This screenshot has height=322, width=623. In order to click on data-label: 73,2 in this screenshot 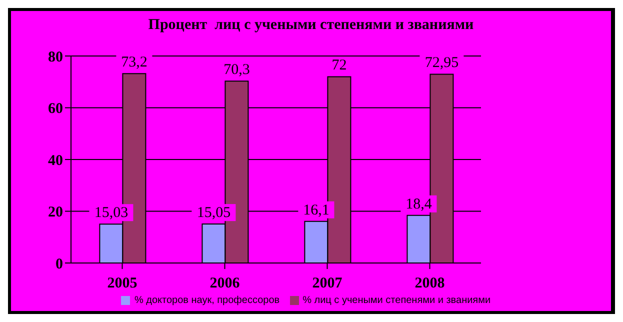, I will do `click(134, 62)`.